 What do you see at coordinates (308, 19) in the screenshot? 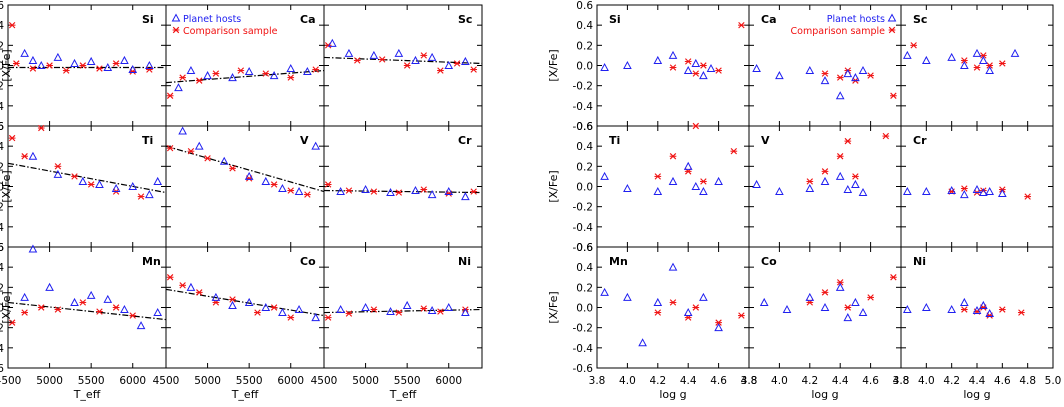
I see `element-label: Ca` at bounding box center [308, 19].